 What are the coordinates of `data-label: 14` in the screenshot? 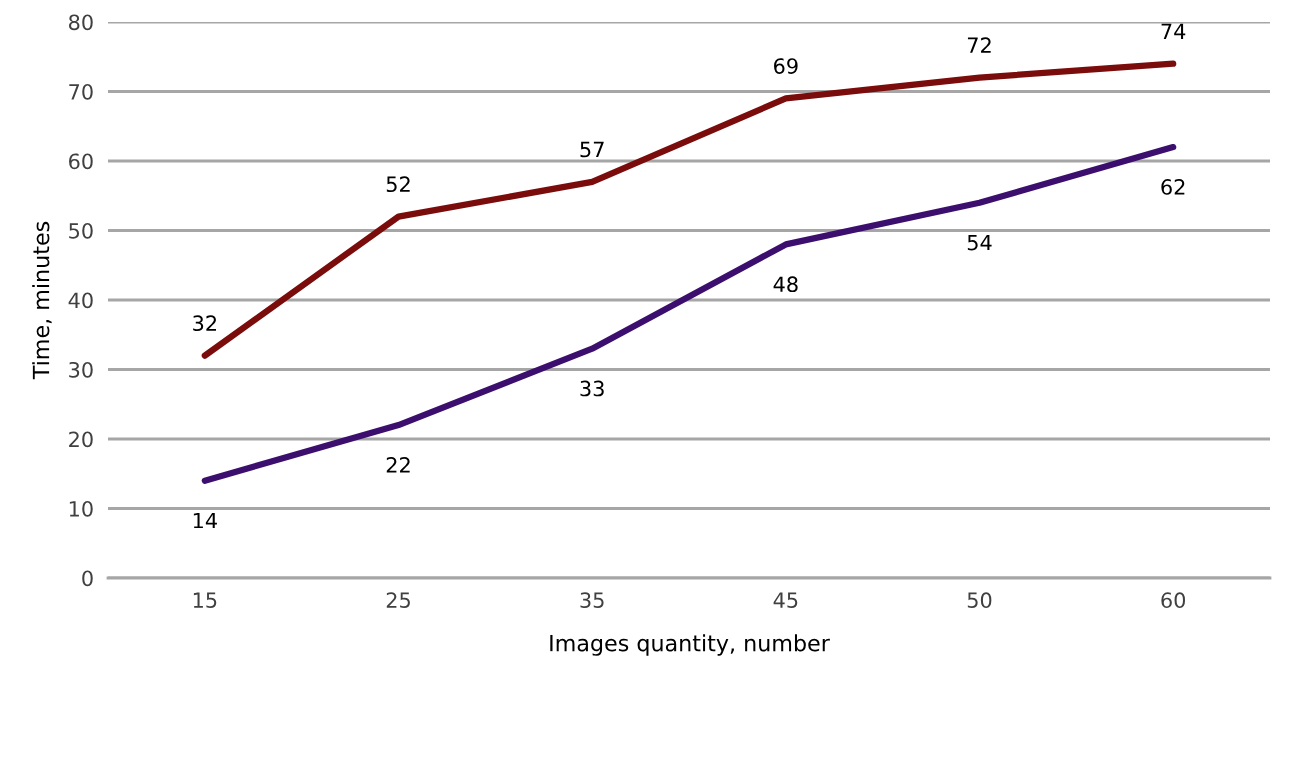 It's located at (205, 520).